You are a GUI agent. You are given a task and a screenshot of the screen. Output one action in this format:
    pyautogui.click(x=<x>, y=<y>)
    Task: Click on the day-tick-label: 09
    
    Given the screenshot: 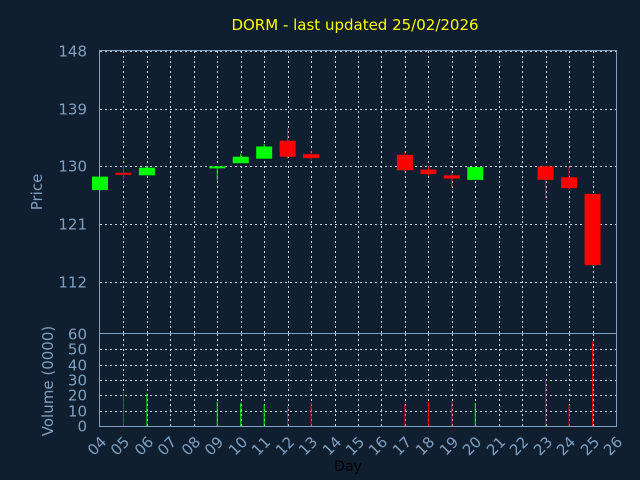 What is the action you would take?
    pyautogui.click(x=214, y=446)
    